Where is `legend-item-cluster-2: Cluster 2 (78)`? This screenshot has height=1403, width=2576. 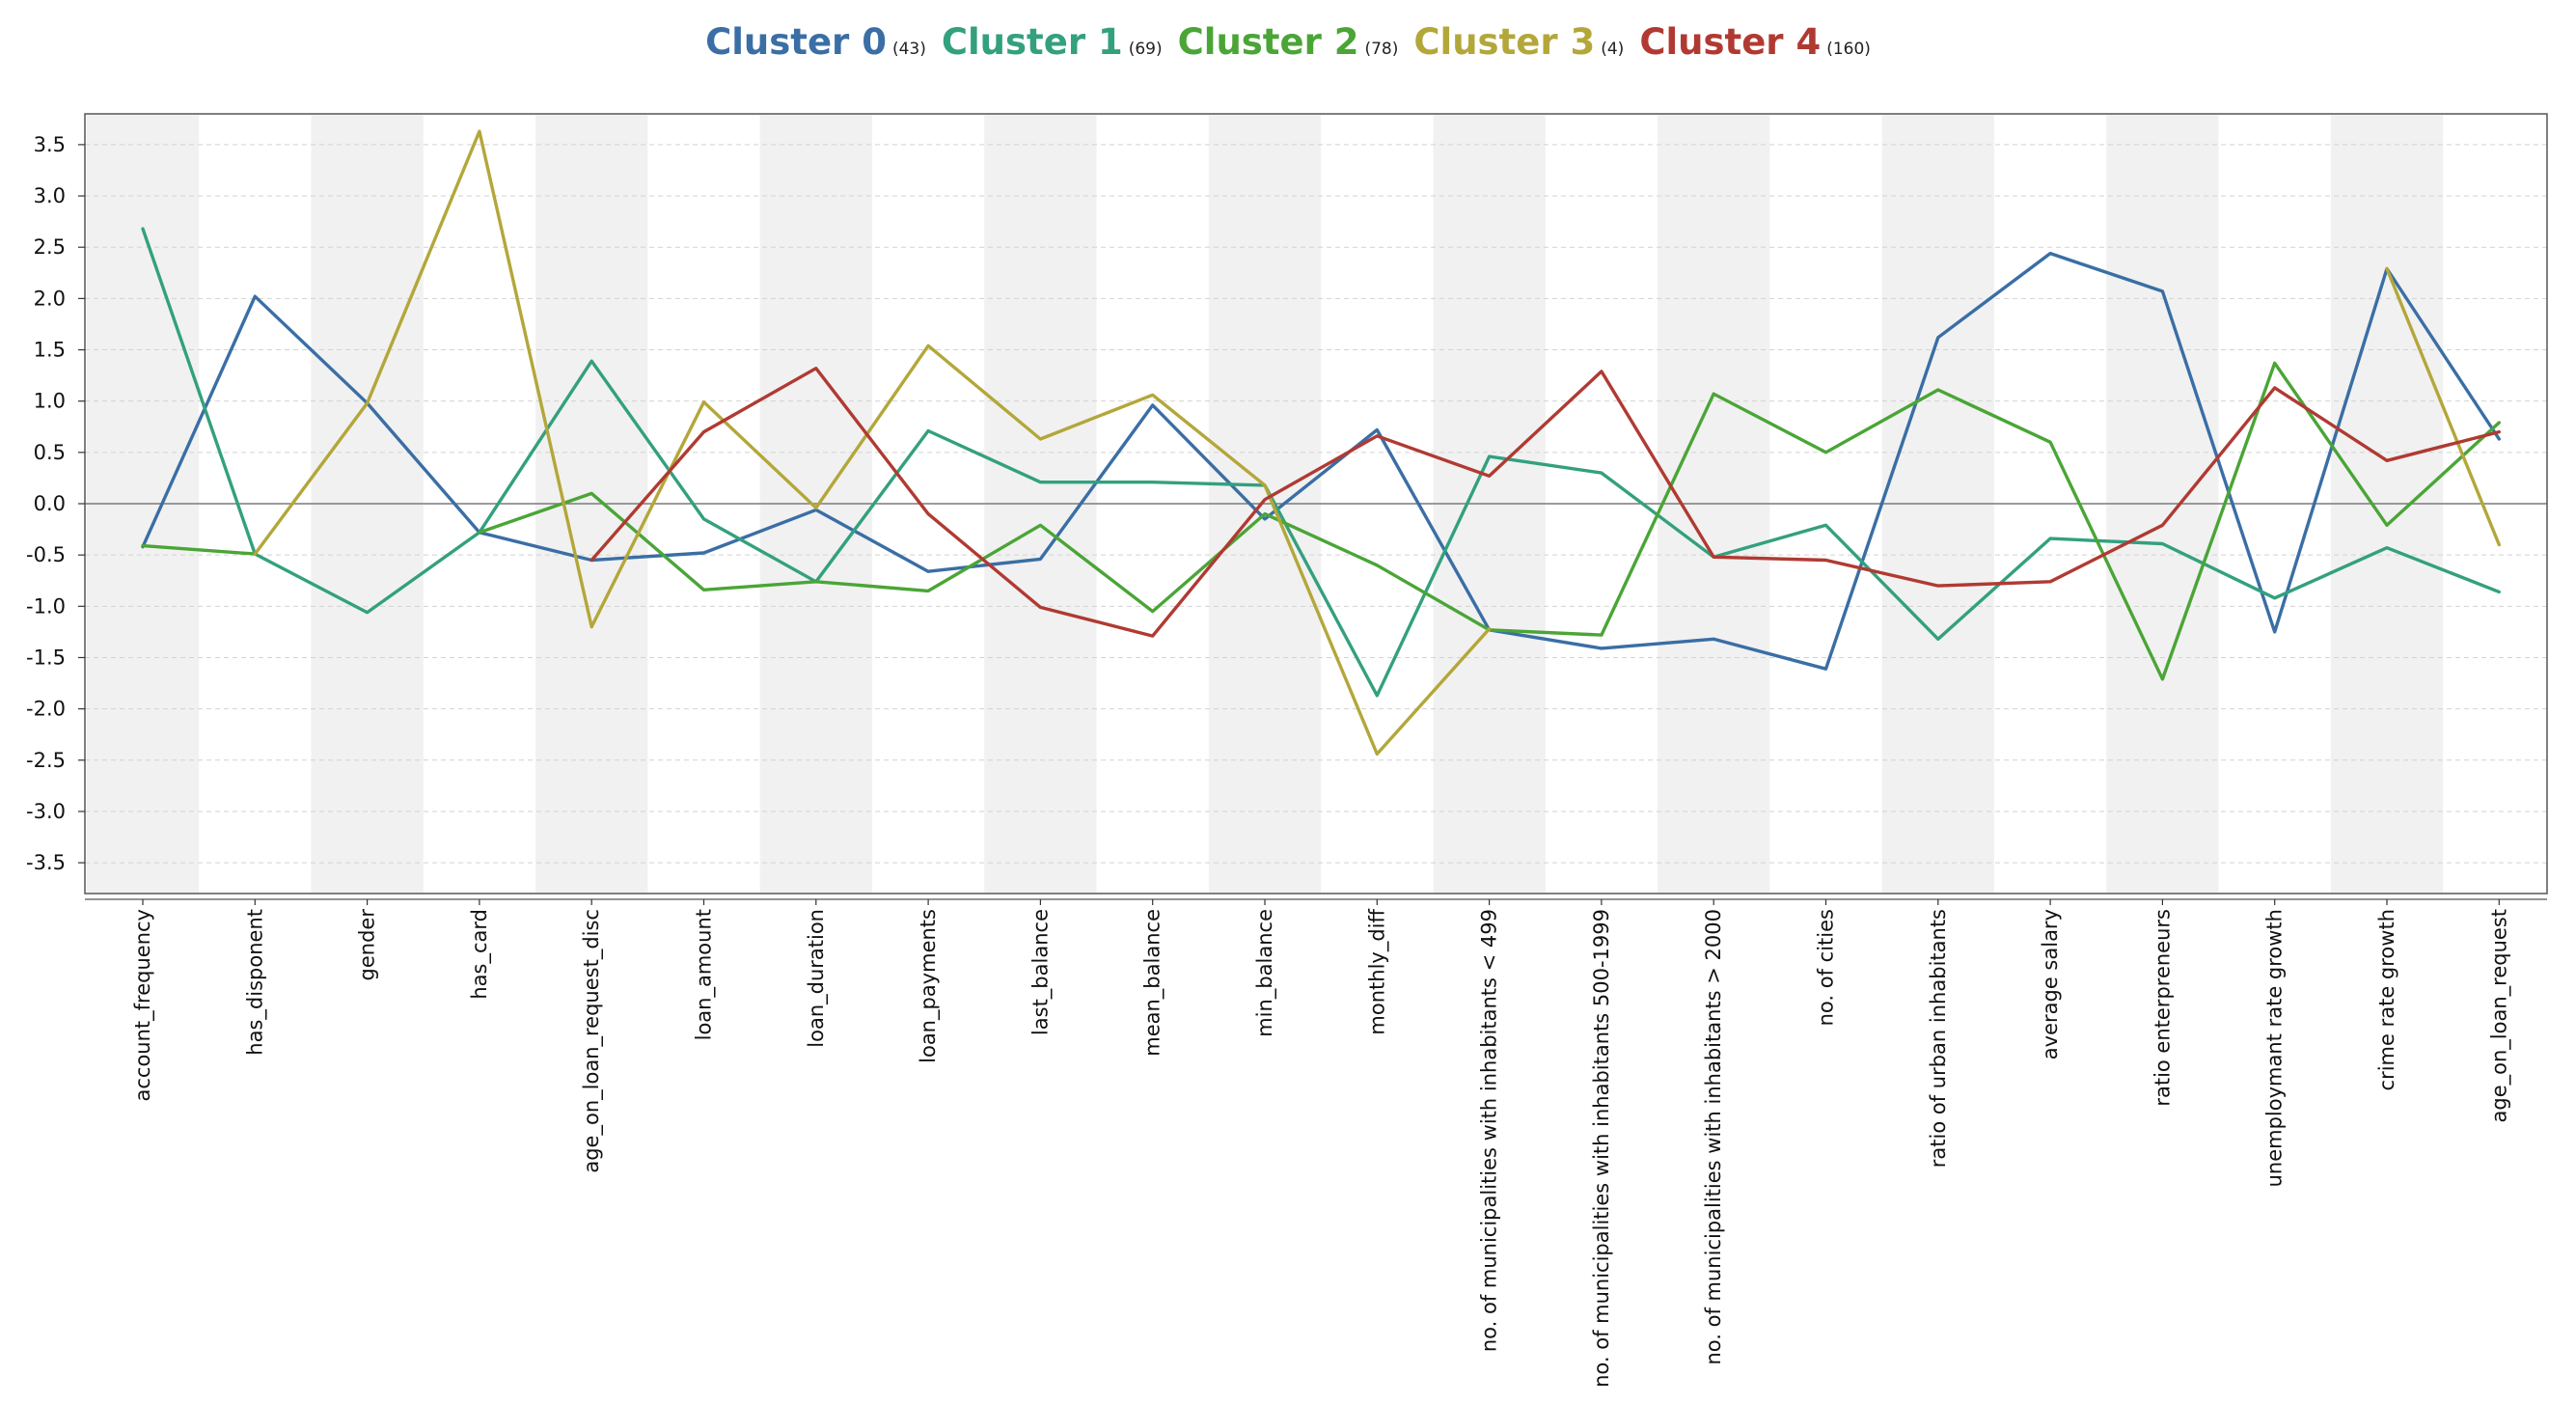 legend-item-cluster-2: Cluster 2 (78) is located at coordinates (1289, 42).